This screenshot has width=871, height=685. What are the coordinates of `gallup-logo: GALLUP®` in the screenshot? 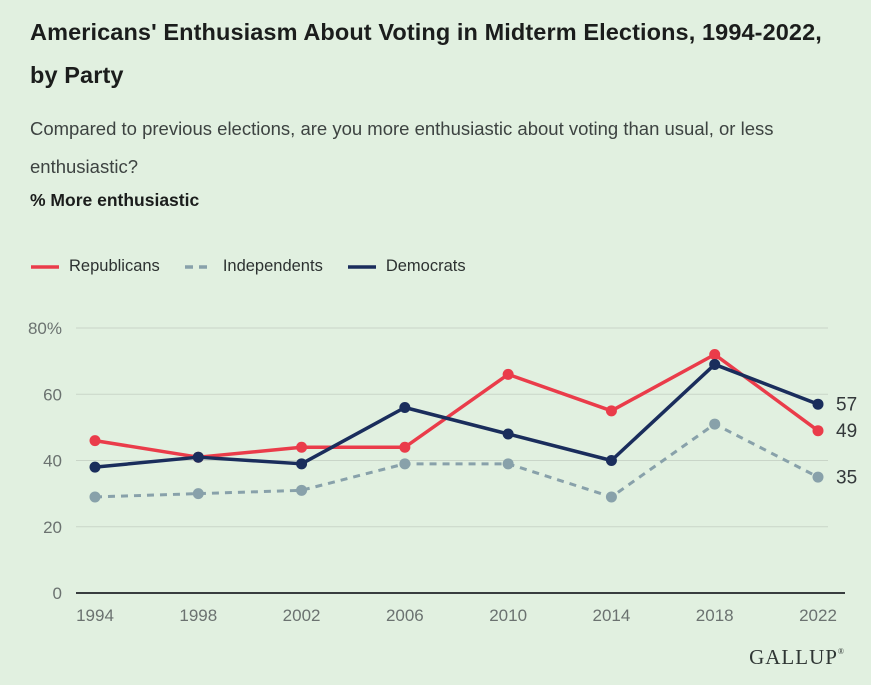 It's located at (796, 657).